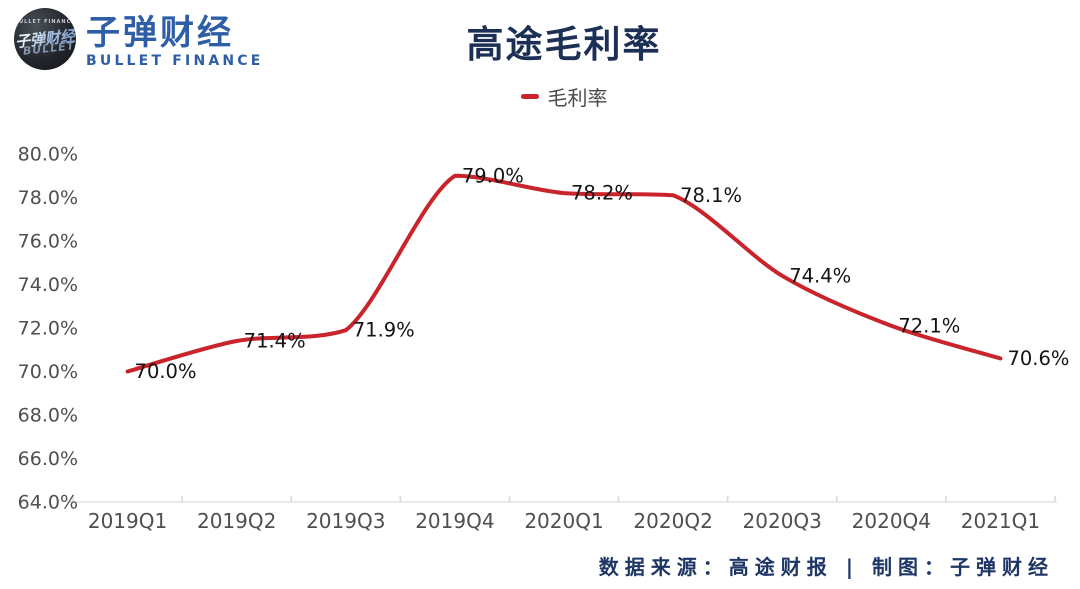 This screenshot has width=1080, height=589. What do you see at coordinates (45, 22) in the screenshot?
I see `badge-top-text: BULLET FINANCE` at bounding box center [45, 22].